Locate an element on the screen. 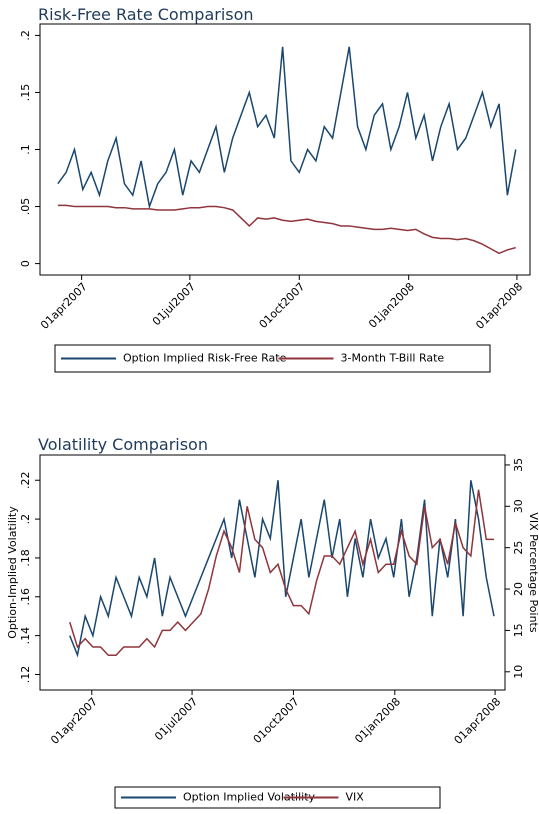 The width and height of the screenshot is (539, 814). y2-tick-label: 15 is located at coordinates (518, 630).